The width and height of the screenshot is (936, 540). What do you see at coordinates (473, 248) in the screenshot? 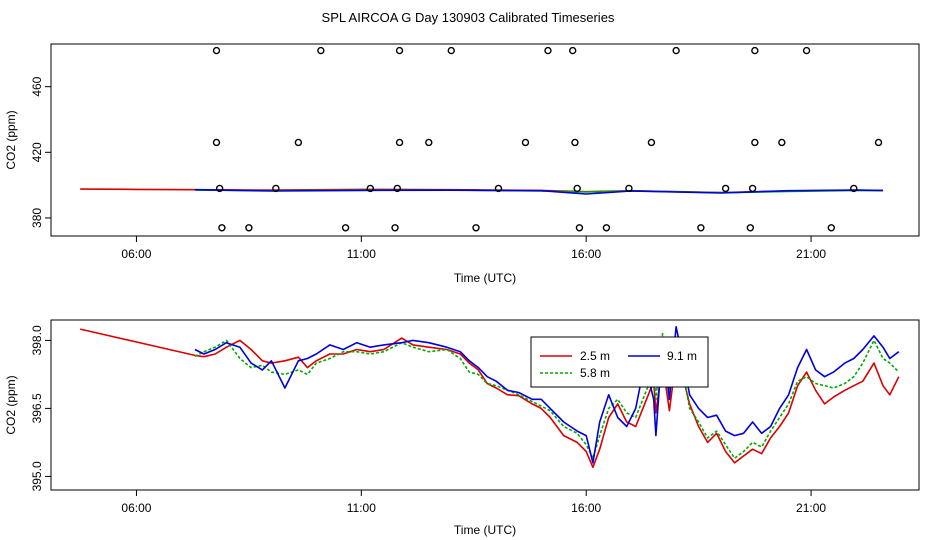
I see `top-x-axis: 06:00 11:00 16:00 21:00` at bounding box center [473, 248].